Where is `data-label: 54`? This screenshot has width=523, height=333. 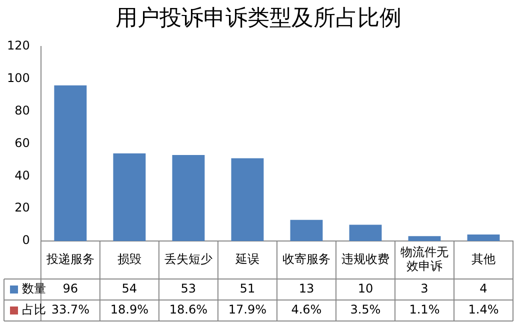
data-label: 54 is located at coordinates (130, 289).